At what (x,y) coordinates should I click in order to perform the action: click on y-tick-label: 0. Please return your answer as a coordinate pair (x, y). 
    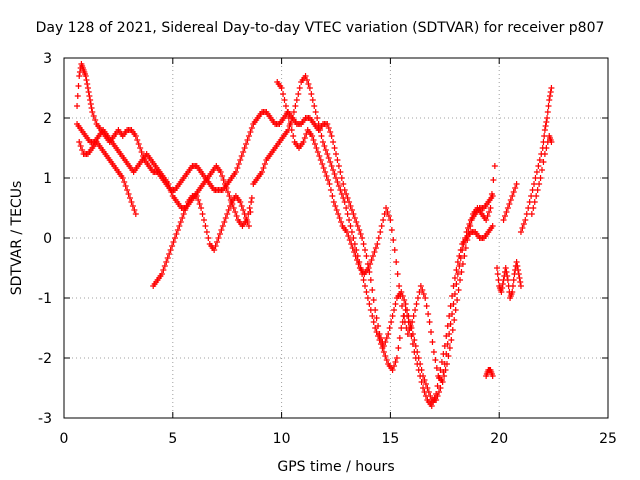
    Looking at the image, I should click on (47, 239).